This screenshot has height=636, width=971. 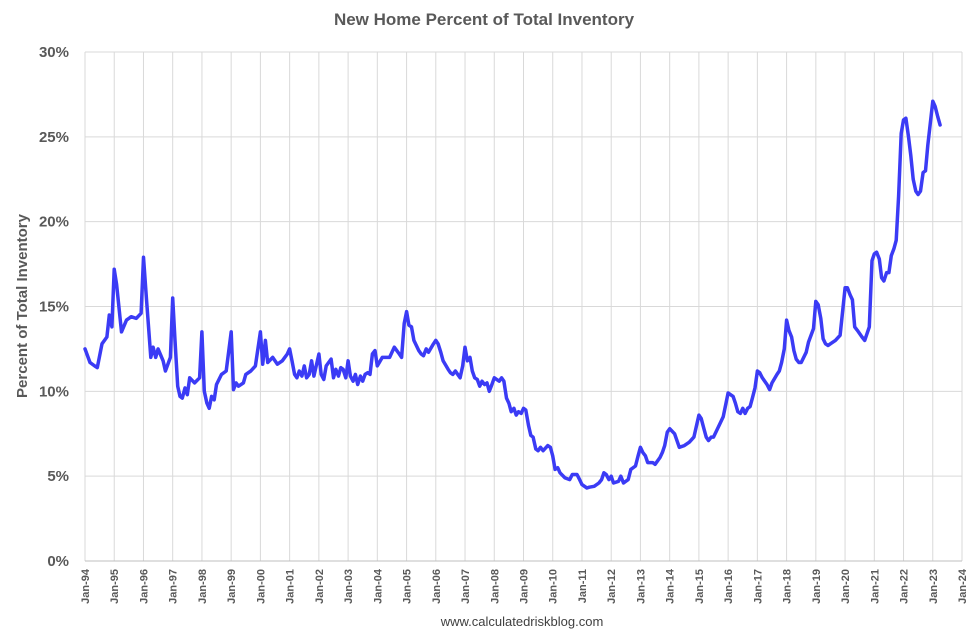 What do you see at coordinates (700, 586) in the screenshot?
I see `x-tick-label: Jan-15` at bounding box center [700, 586].